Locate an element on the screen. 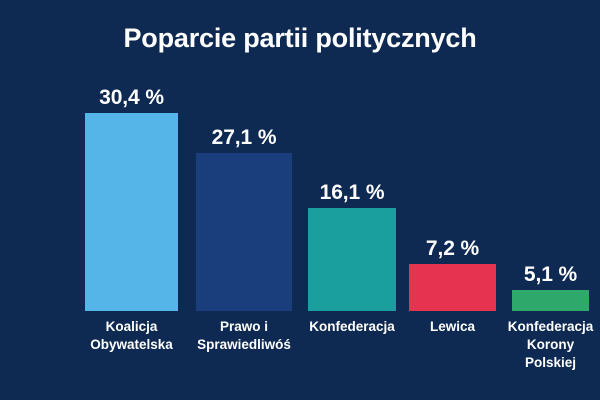  bar-group: 7,2 % Lewica is located at coordinates (452, 200).